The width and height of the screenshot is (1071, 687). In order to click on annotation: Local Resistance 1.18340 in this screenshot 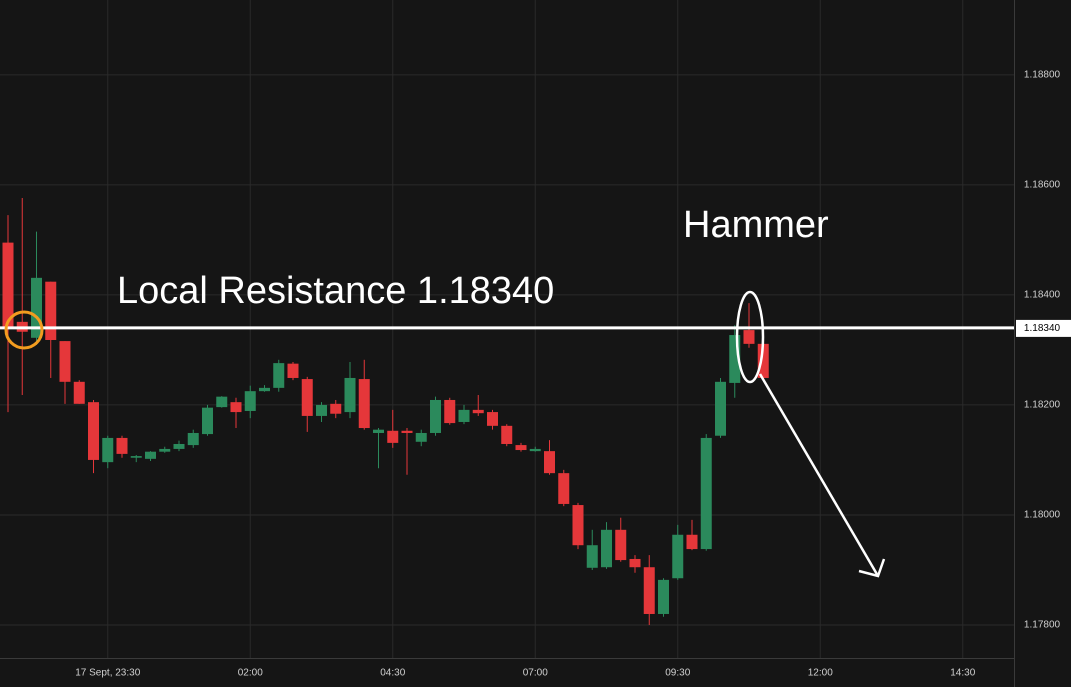, I will do `click(335, 291)`.